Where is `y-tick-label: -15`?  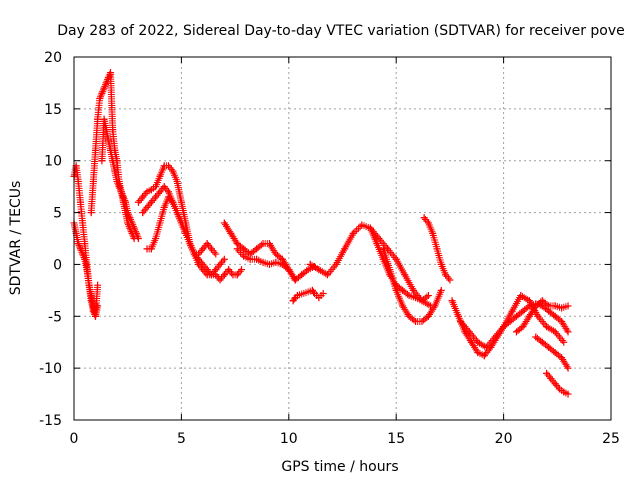
y-tick-label: -15 is located at coordinates (50, 421).